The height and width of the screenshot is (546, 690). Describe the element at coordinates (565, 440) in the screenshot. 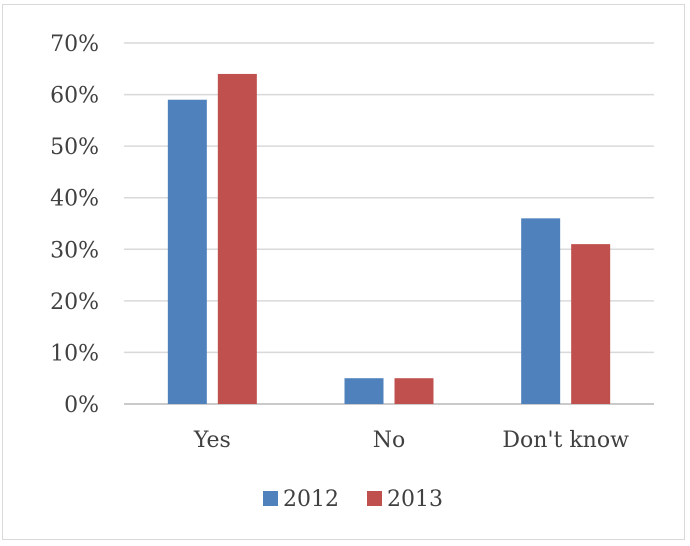

I see `x-tick-label: Don't know` at that location.